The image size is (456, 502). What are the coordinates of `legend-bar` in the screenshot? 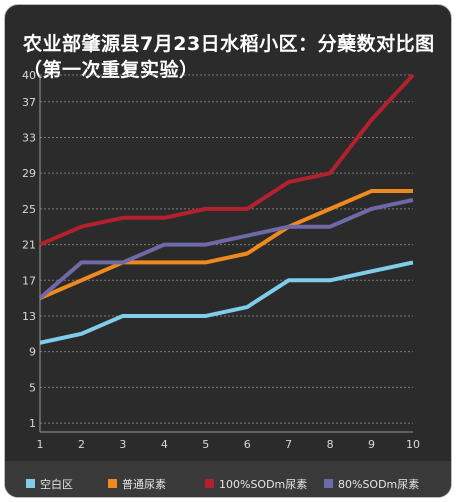 It's located at (228, 479).